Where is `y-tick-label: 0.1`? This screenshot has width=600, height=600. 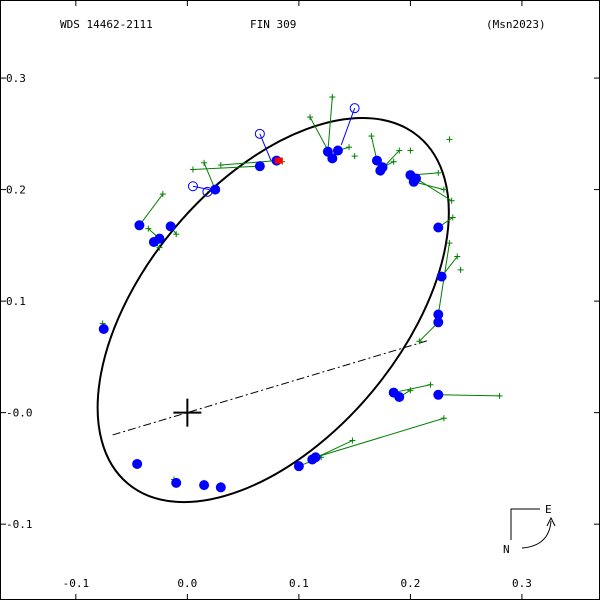
y-tick-label: 0.1 is located at coordinates (16, 301).